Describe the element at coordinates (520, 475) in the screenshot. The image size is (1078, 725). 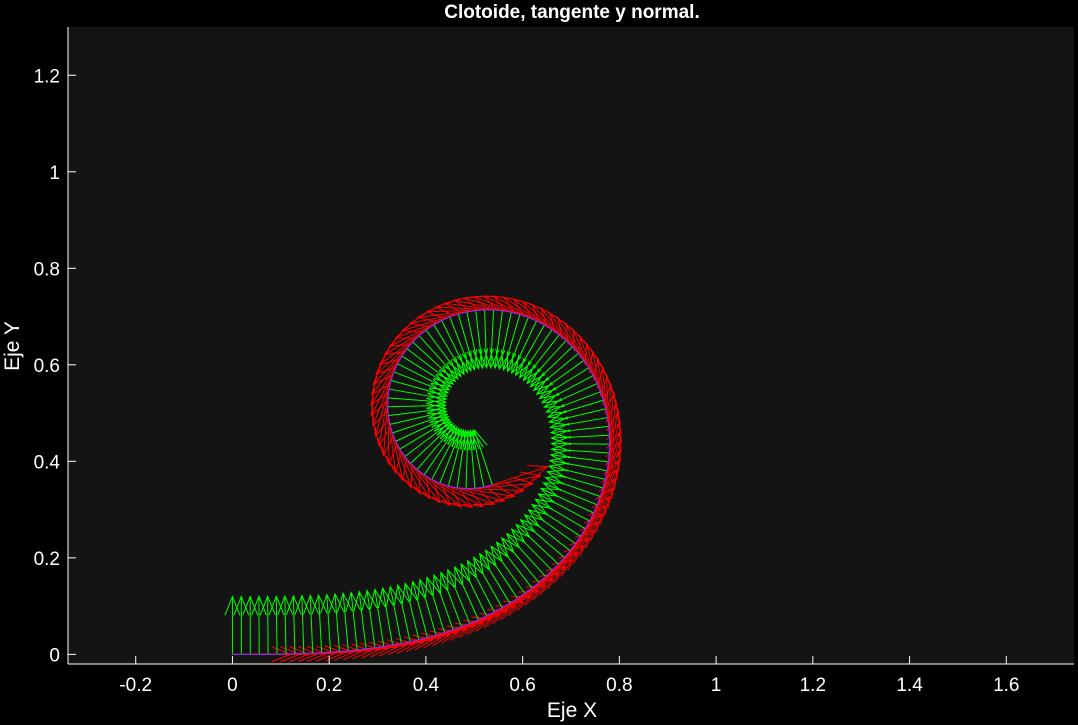
I see `tangent-vector` at that location.